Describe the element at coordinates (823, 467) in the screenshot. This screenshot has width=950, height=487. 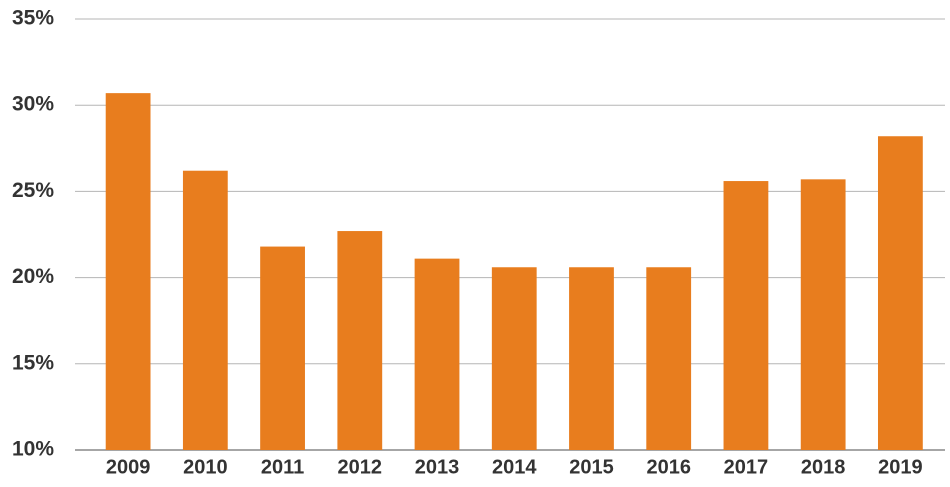
I see `x-tick-label: 2018` at that location.